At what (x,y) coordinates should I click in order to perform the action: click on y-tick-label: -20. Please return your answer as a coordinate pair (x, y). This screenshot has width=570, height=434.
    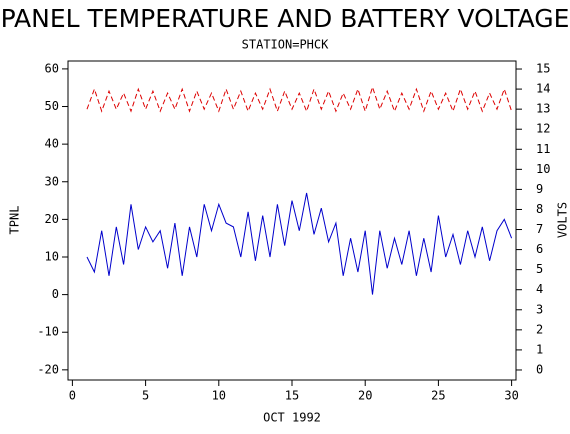
    Looking at the image, I should click on (48, 369).